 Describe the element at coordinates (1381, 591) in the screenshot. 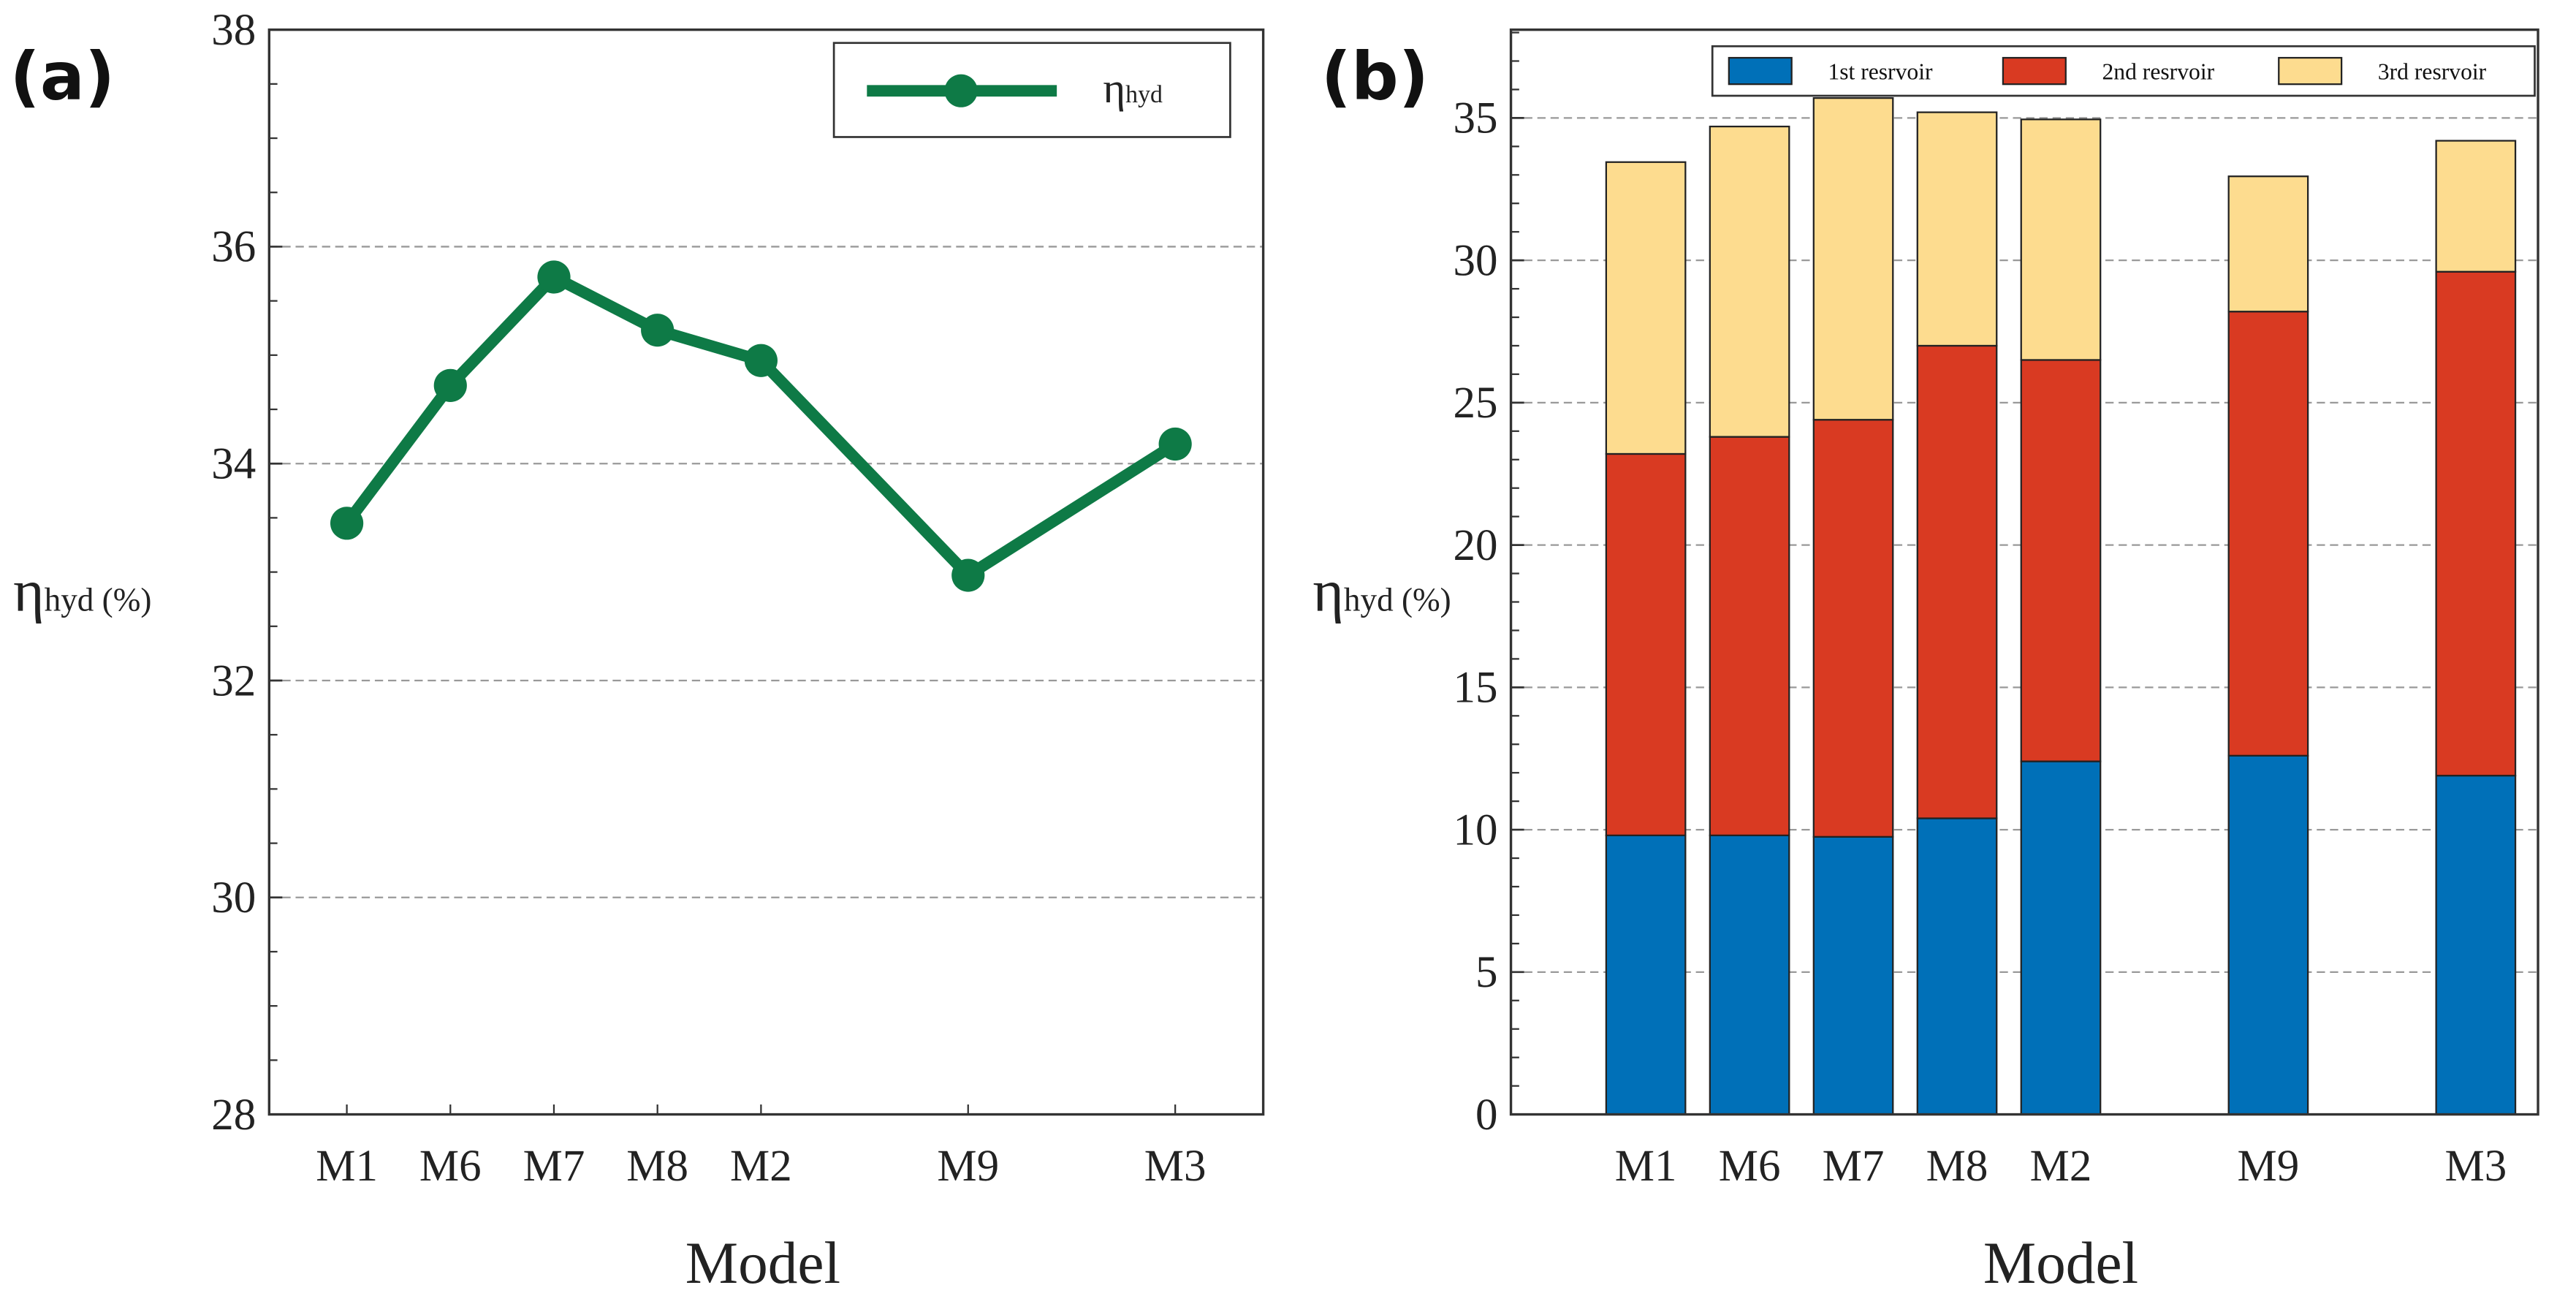

I see `y-axis-label-b: ηhyd (%)` at that location.